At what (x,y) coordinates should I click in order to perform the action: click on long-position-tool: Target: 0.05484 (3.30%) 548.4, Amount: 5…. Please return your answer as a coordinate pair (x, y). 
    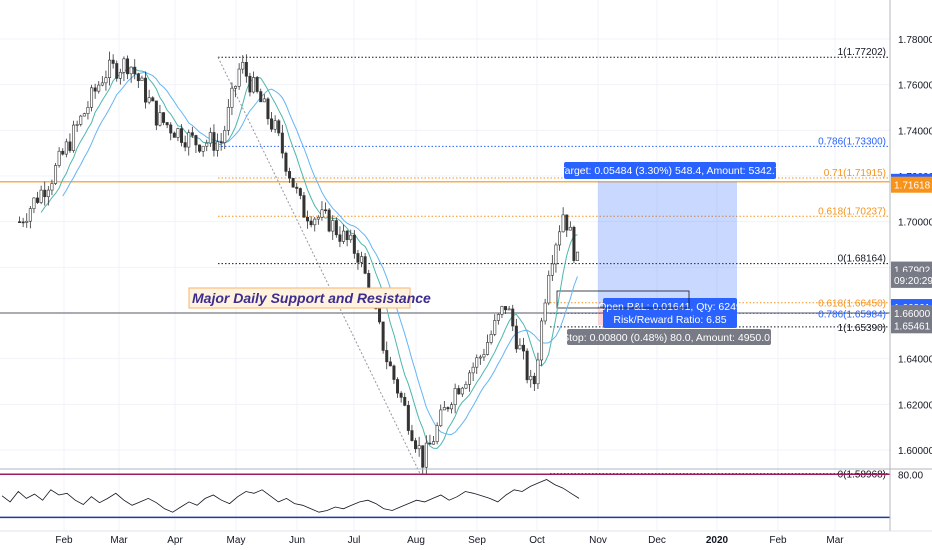
    Looking at the image, I should click on (668, 253).